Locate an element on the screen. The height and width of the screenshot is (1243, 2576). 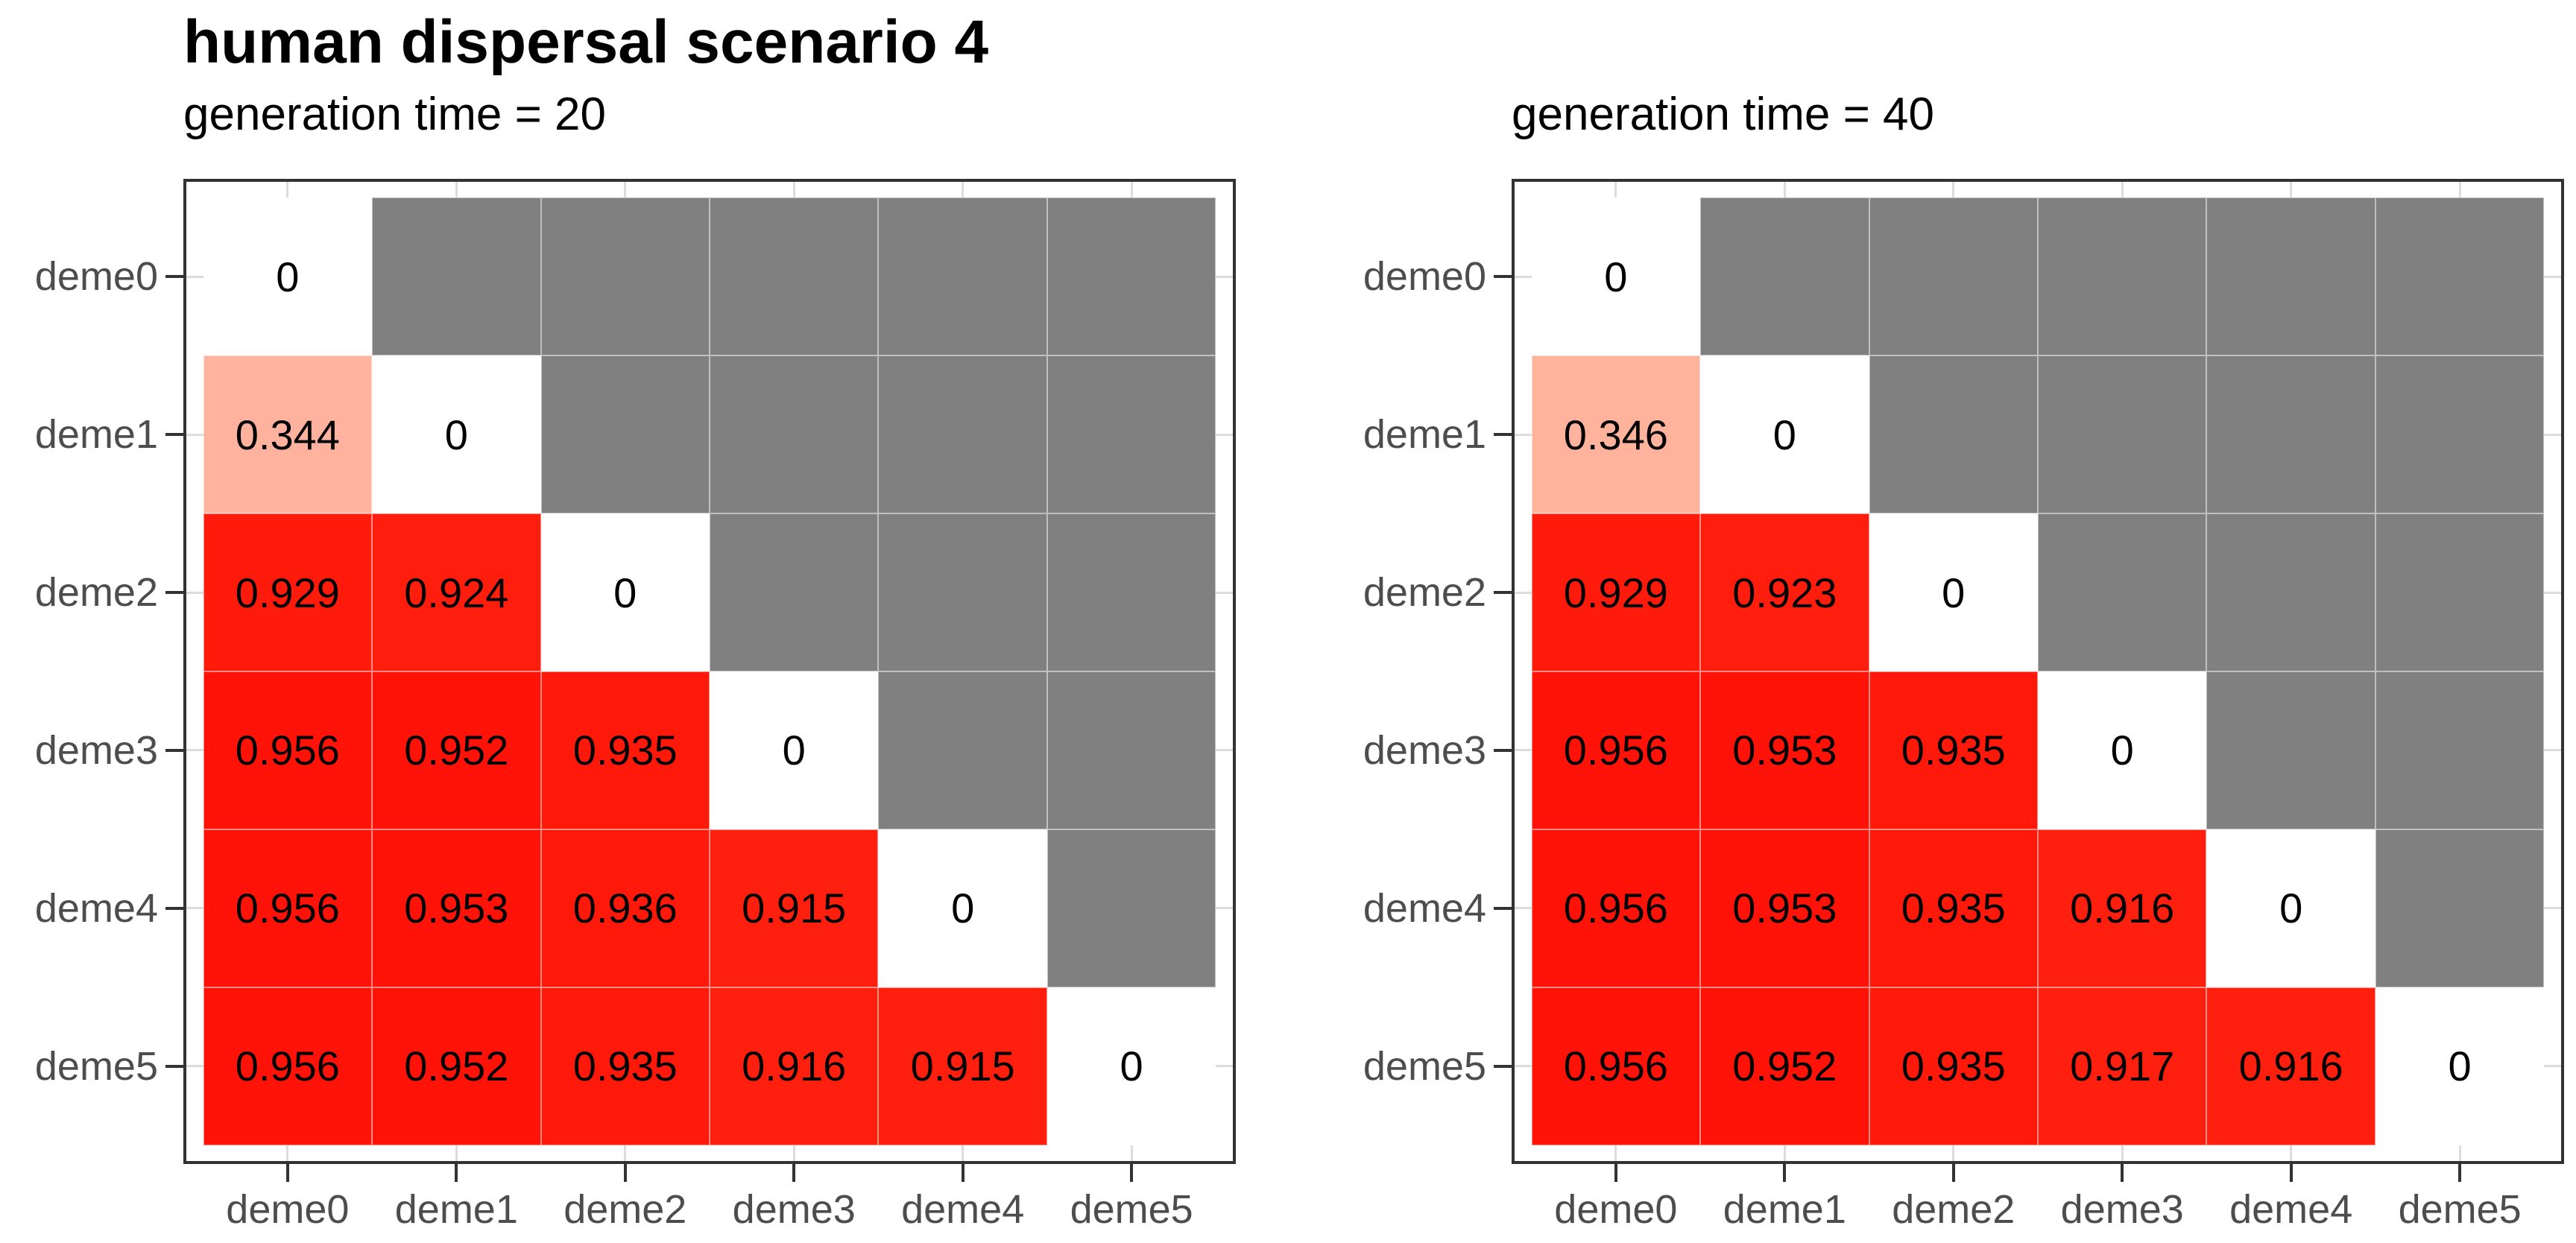
cell-value: 0.953 is located at coordinates (1784, 909).